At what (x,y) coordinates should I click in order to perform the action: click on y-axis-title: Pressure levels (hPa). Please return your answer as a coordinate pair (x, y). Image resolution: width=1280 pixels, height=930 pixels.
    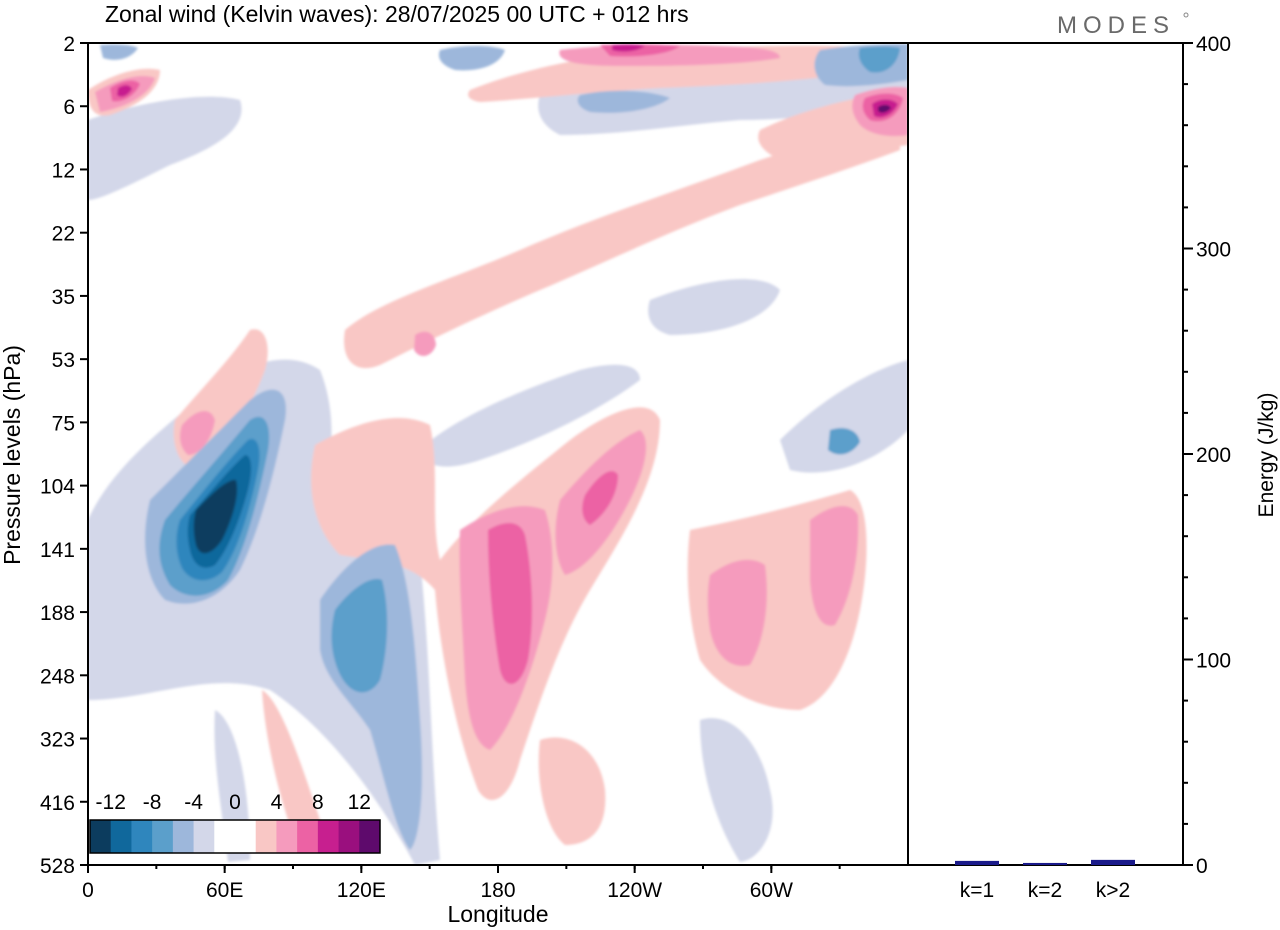
    Looking at the image, I should click on (12, 455).